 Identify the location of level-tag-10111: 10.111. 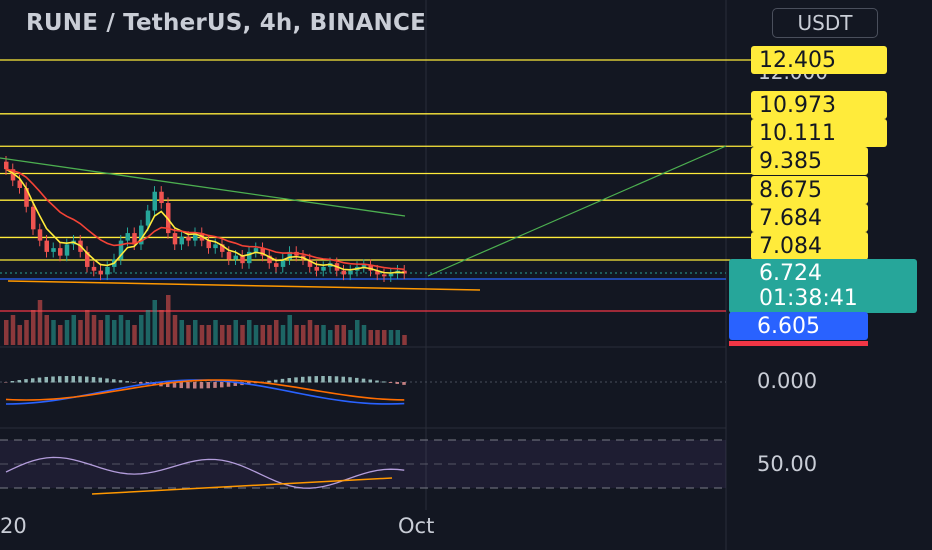
(819, 133).